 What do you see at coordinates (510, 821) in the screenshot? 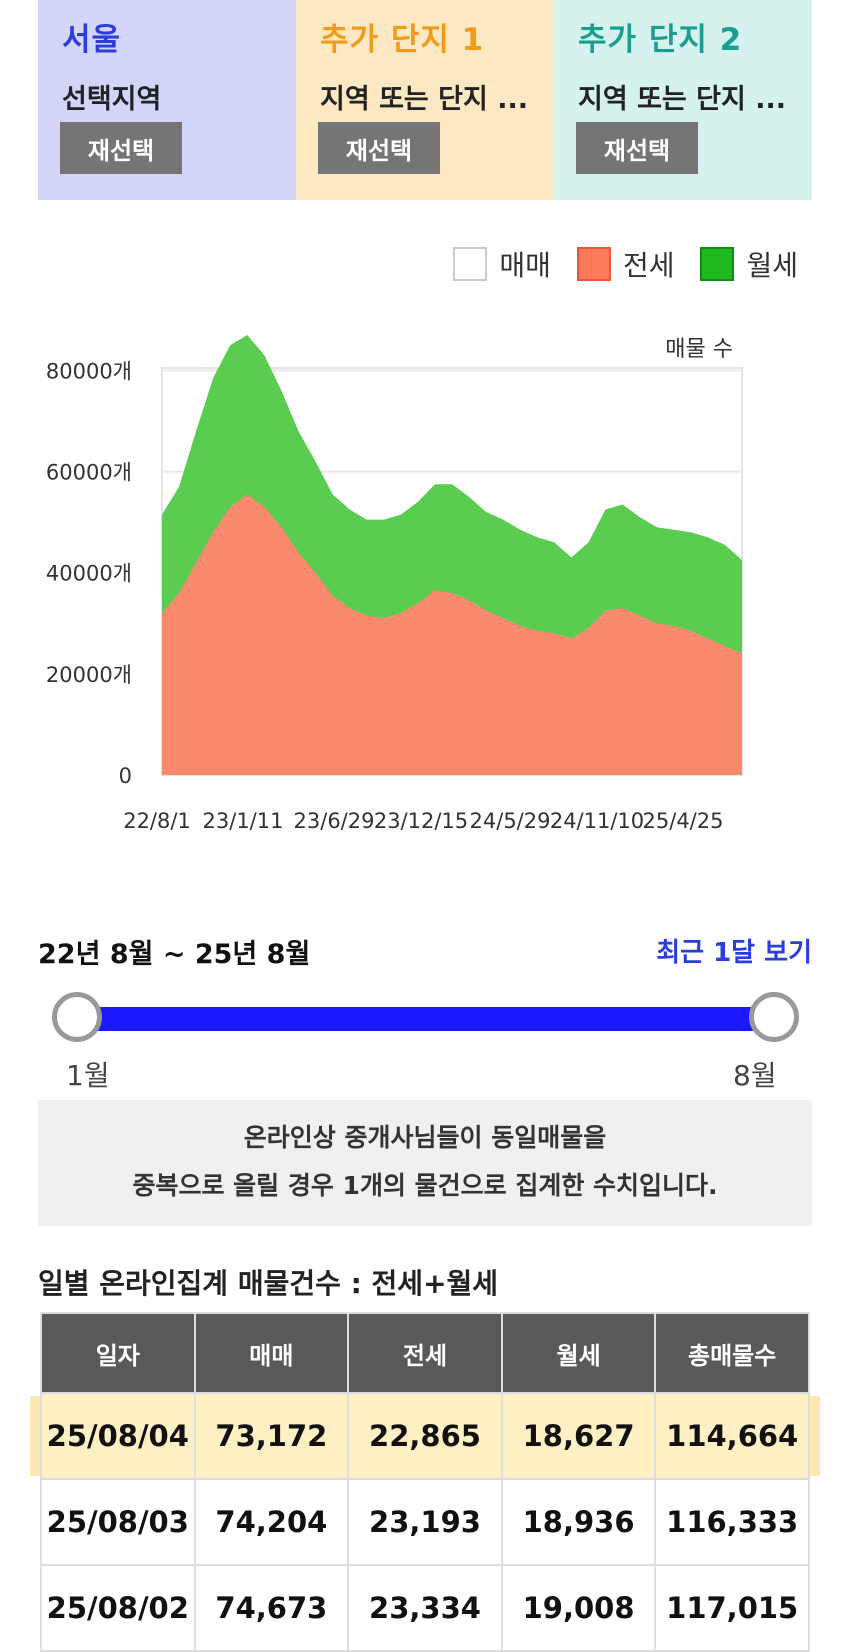
I see `x-tick-label: 24/5/29` at bounding box center [510, 821].